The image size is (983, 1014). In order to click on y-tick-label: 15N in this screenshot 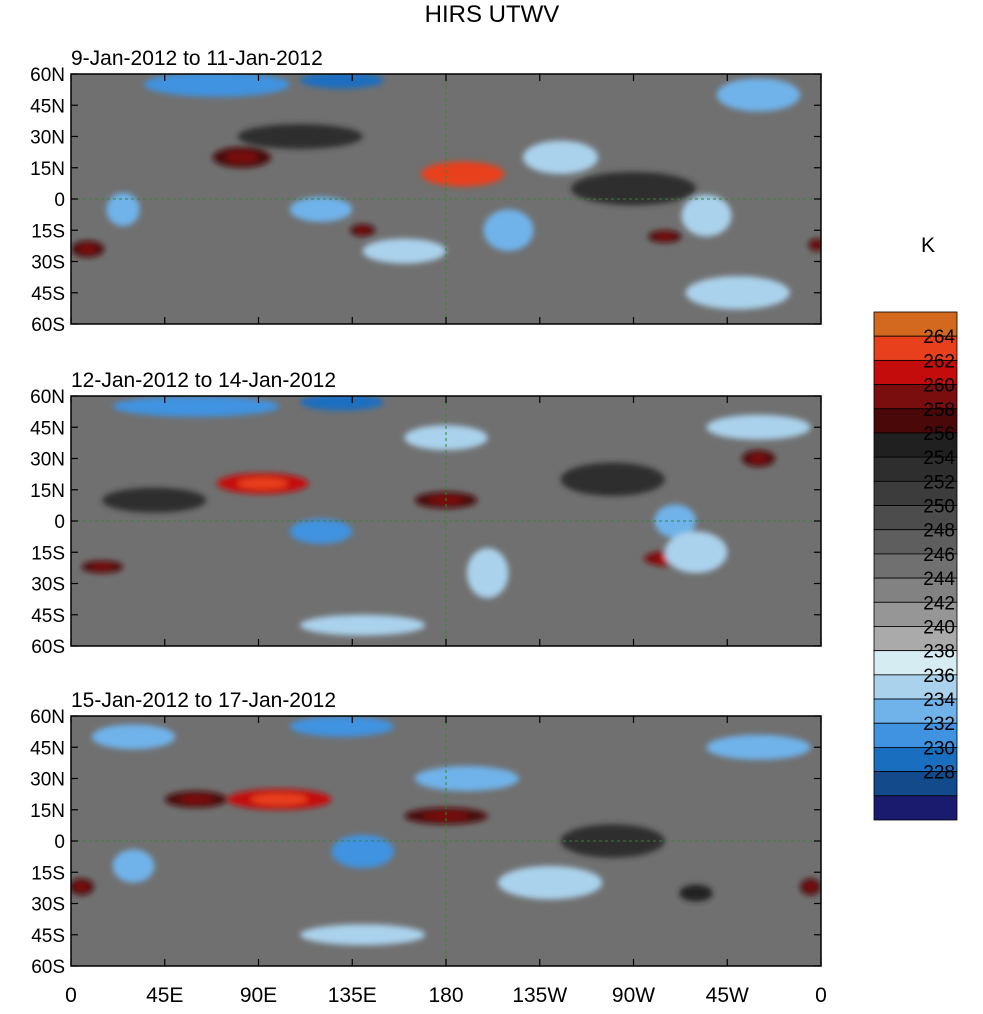, I will do `click(47, 811)`.